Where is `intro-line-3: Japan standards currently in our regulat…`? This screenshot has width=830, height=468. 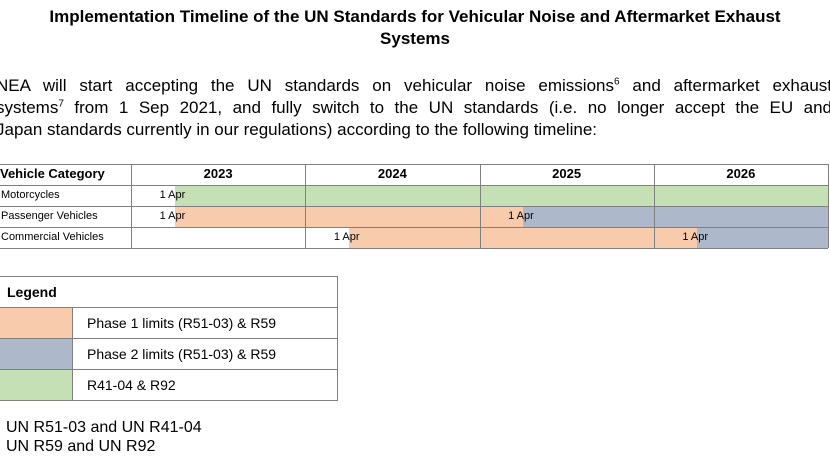 intro-line-3: Japan standards currently in our regulat… is located at coordinates (298, 129).